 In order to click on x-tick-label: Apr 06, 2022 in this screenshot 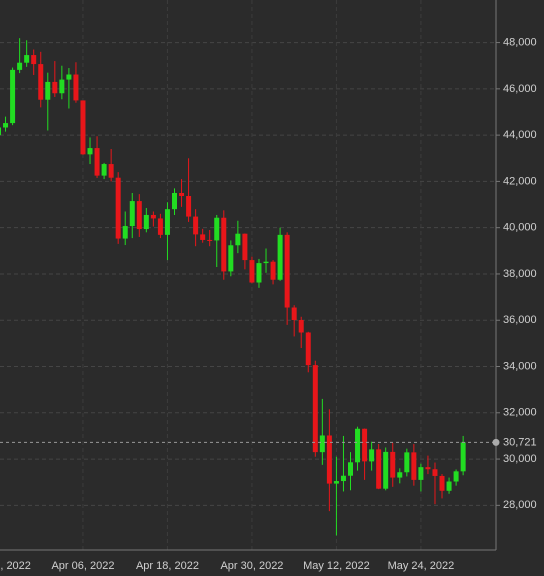, I will do `click(82, 566)`.